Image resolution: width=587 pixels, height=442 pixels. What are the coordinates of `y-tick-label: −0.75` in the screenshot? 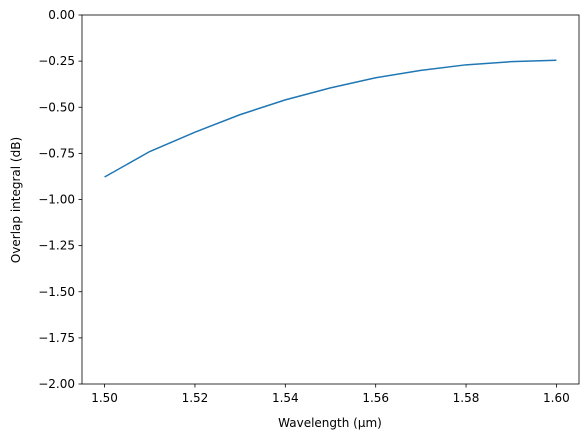 It's located at (56, 153).